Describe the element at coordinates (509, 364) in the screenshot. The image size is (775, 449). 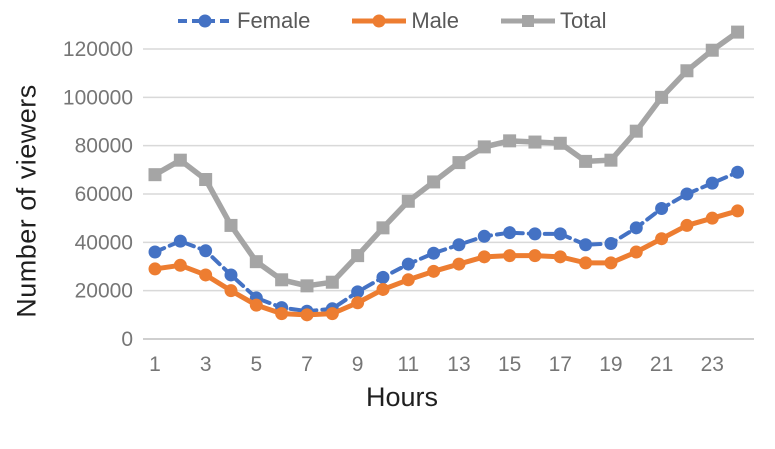
I see `x-tick-label: 15` at that location.